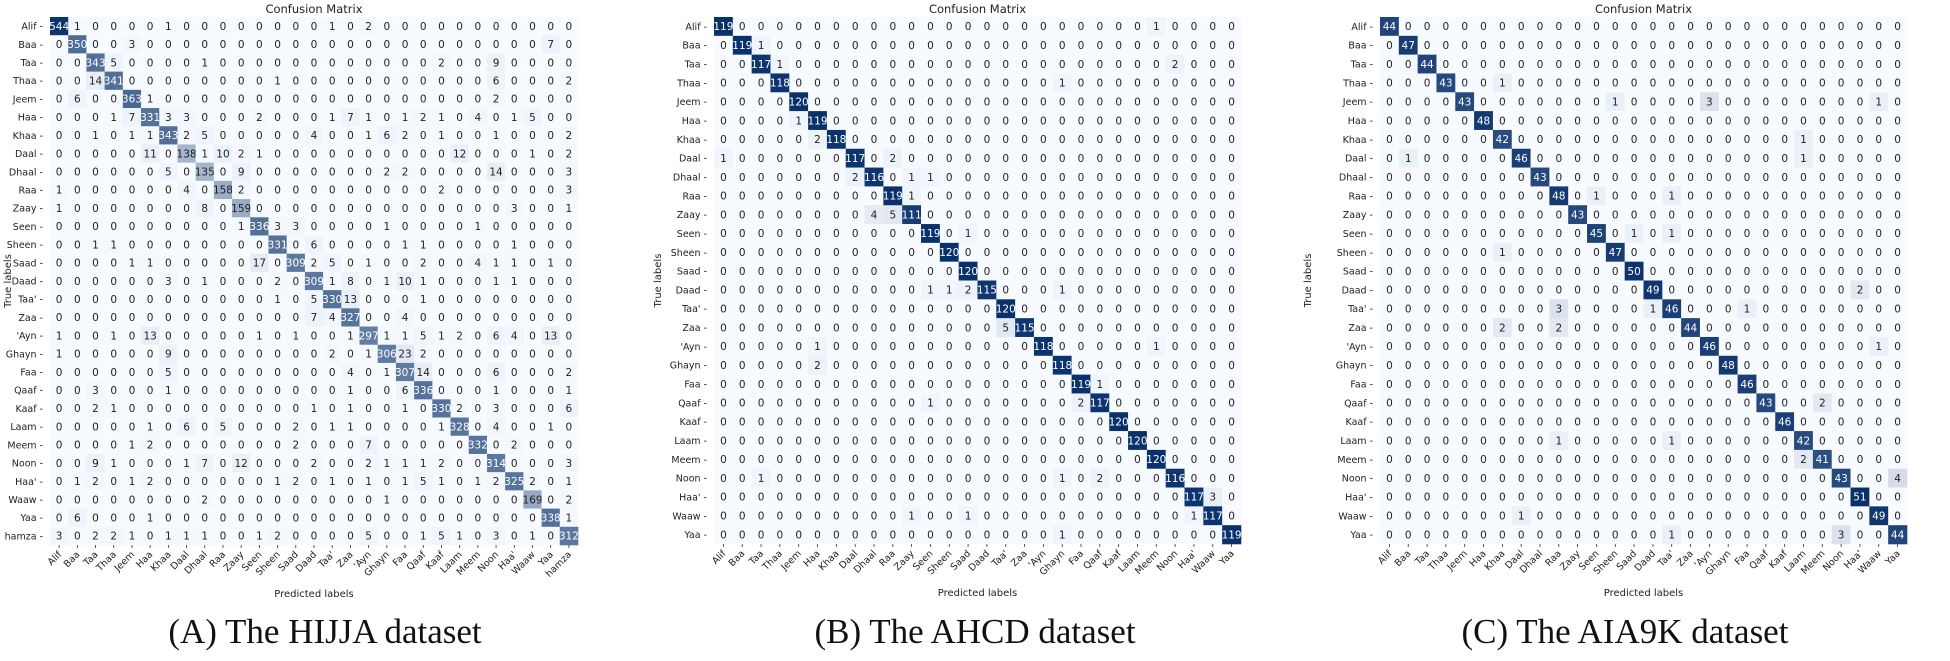 The height and width of the screenshot is (661, 1950). What do you see at coordinates (496, 173) in the screenshot?
I see `cell-value: 14` at bounding box center [496, 173].